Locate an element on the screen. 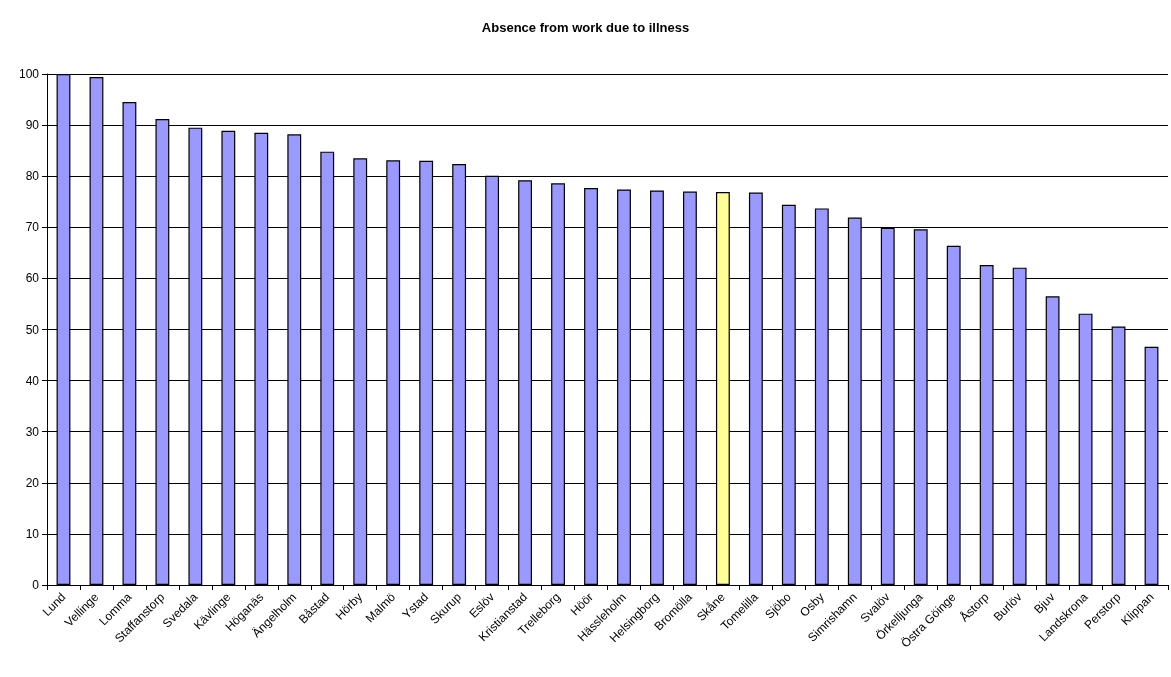 The width and height of the screenshot is (1171, 677). y-tick-label: 10 is located at coordinates (32, 533).